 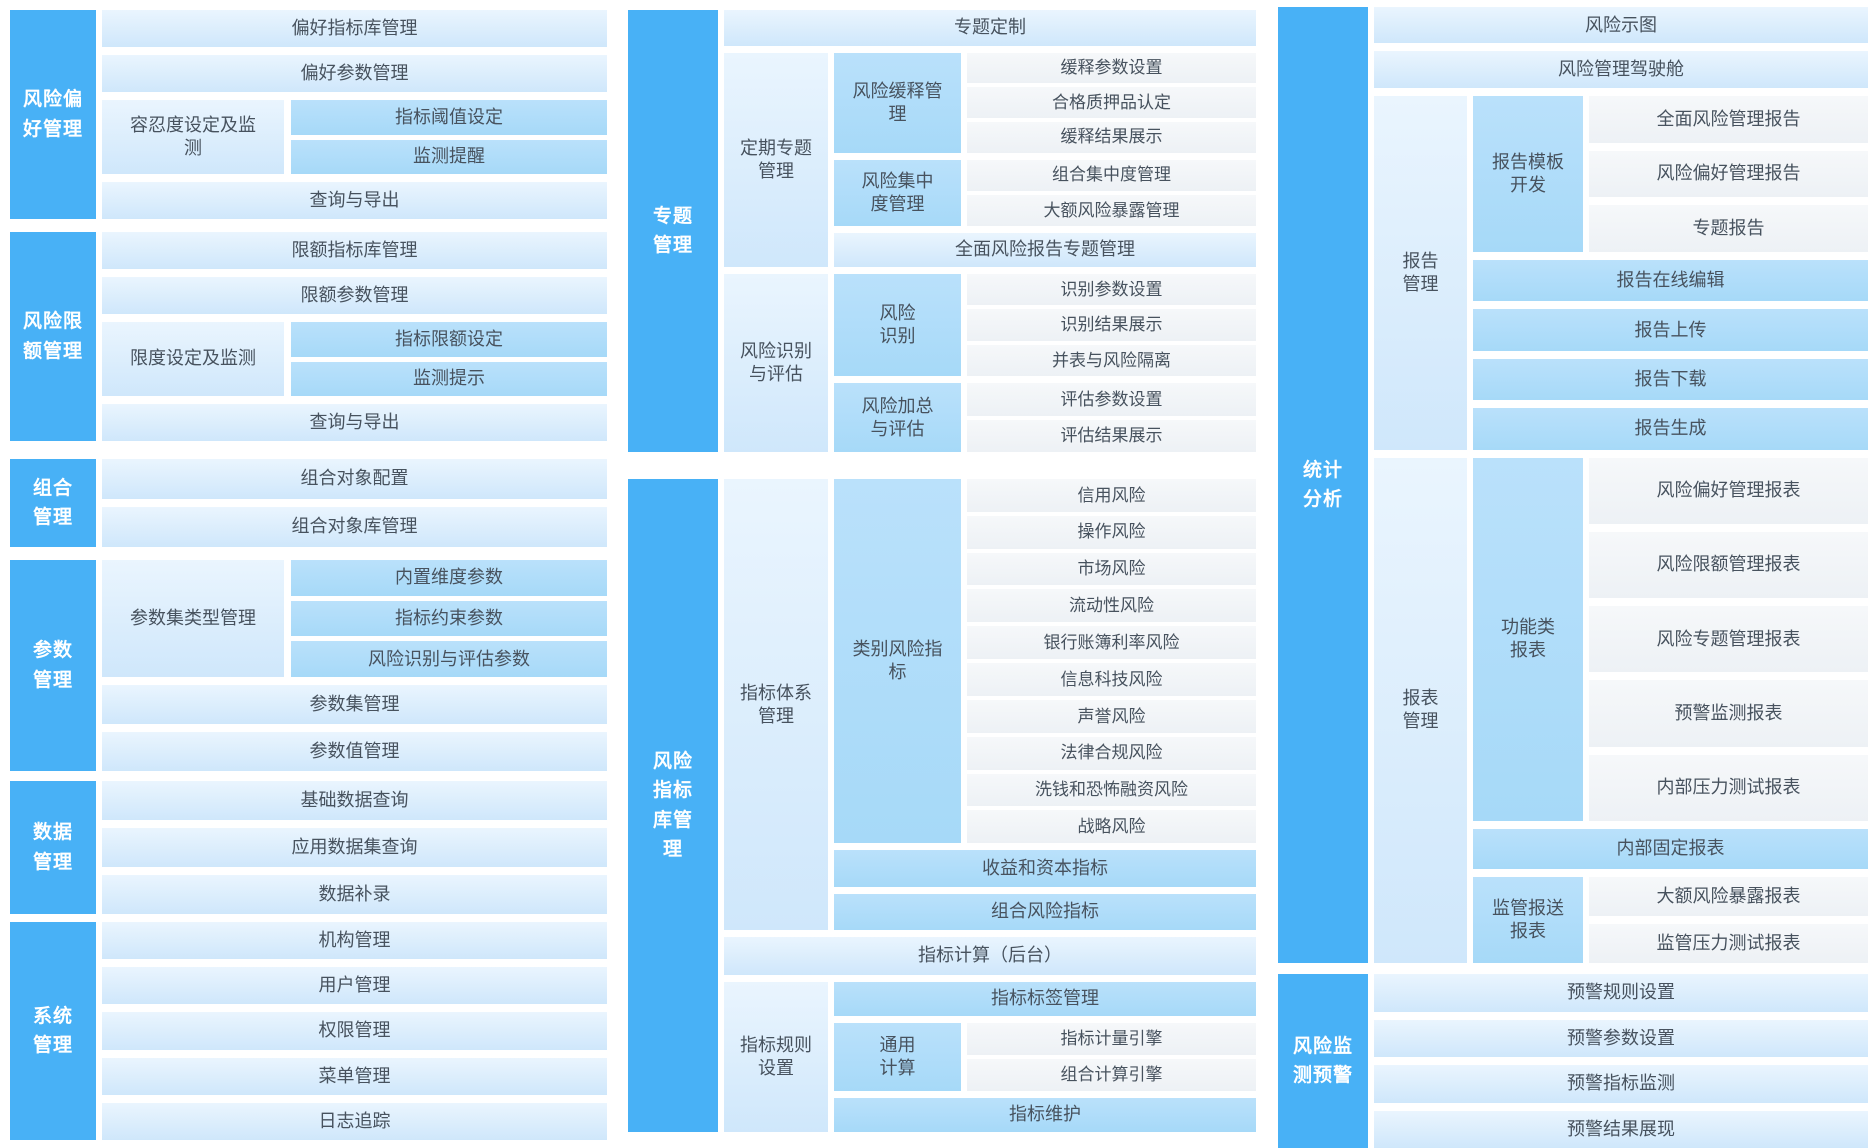 I want to click on diagram-node: 监测提醒, so click(x=449, y=156).